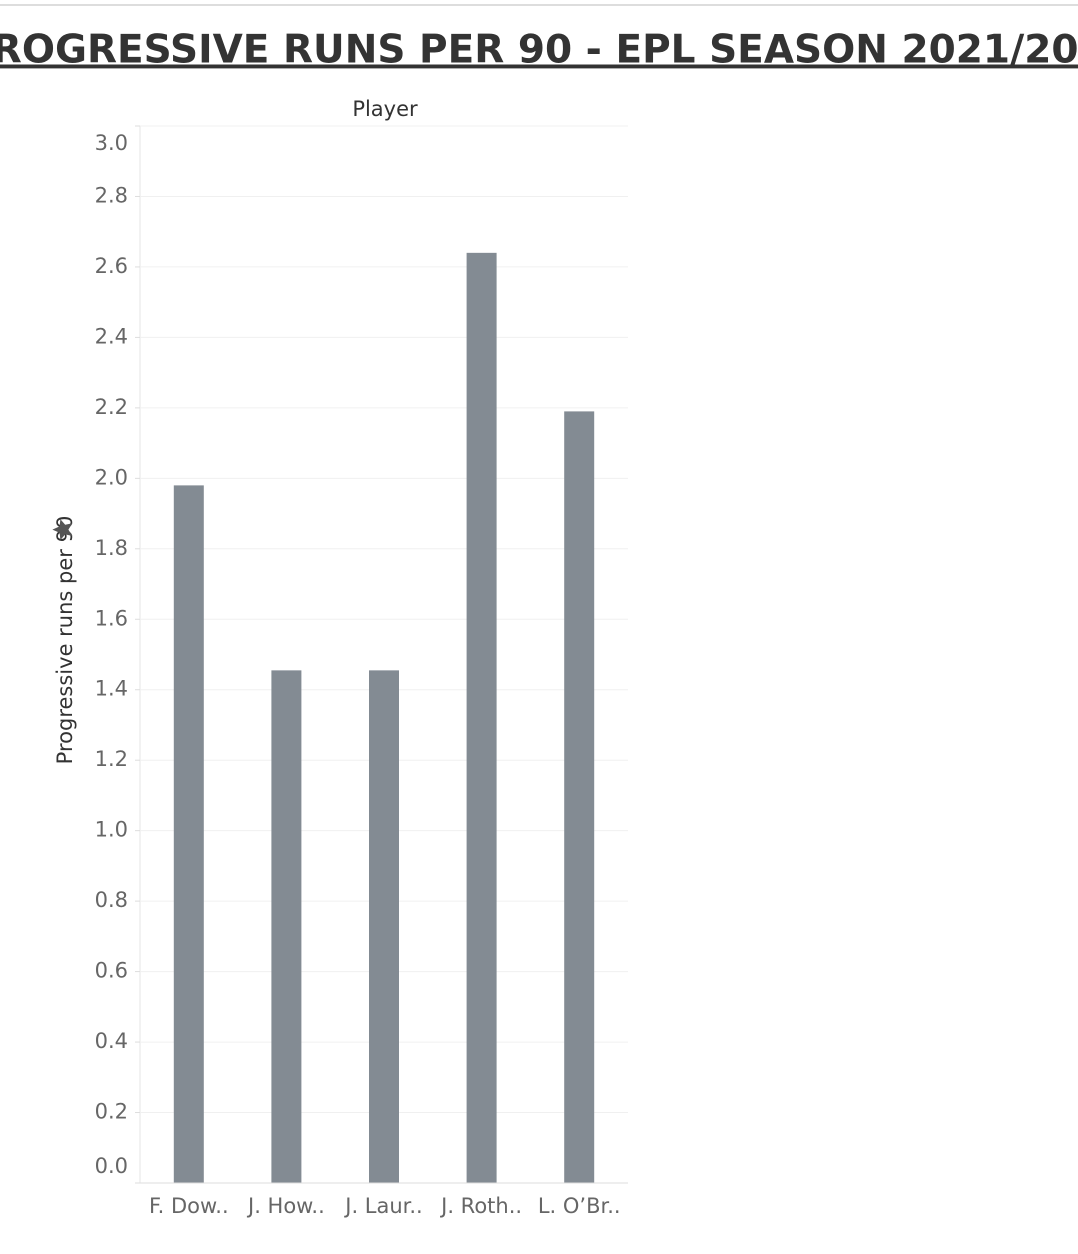 Image resolution: width=1078 pixels, height=1254 pixels. What do you see at coordinates (111, 336) in the screenshot?
I see `y-tick-label: 2.4` at bounding box center [111, 336].